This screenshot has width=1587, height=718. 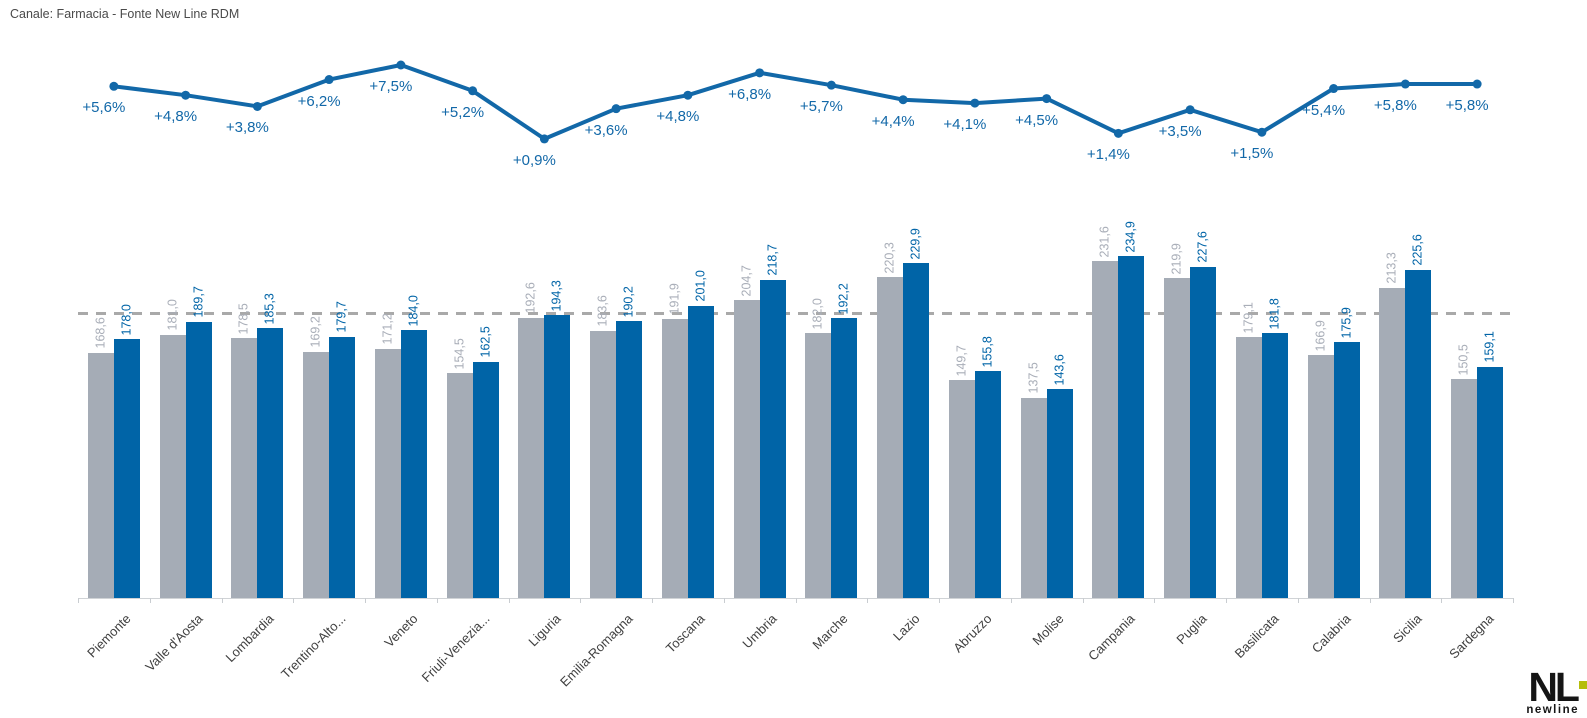 What do you see at coordinates (198, 459) in the screenshot?
I see `blue-bar-Valle d'Aosta` at bounding box center [198, 459].